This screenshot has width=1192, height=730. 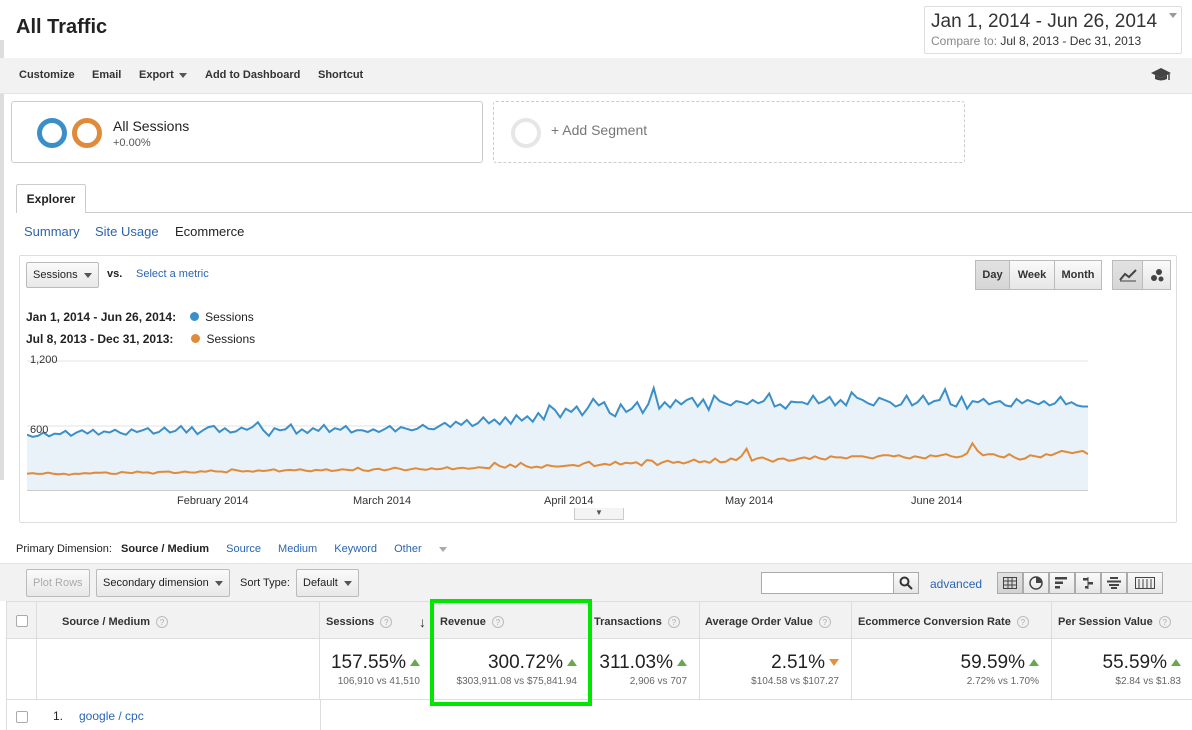 What do you see at coordinates (525, 662) in the screenshot?
I see `totals-revenue-pct: 300.72%` at bounding box center [525, 662].